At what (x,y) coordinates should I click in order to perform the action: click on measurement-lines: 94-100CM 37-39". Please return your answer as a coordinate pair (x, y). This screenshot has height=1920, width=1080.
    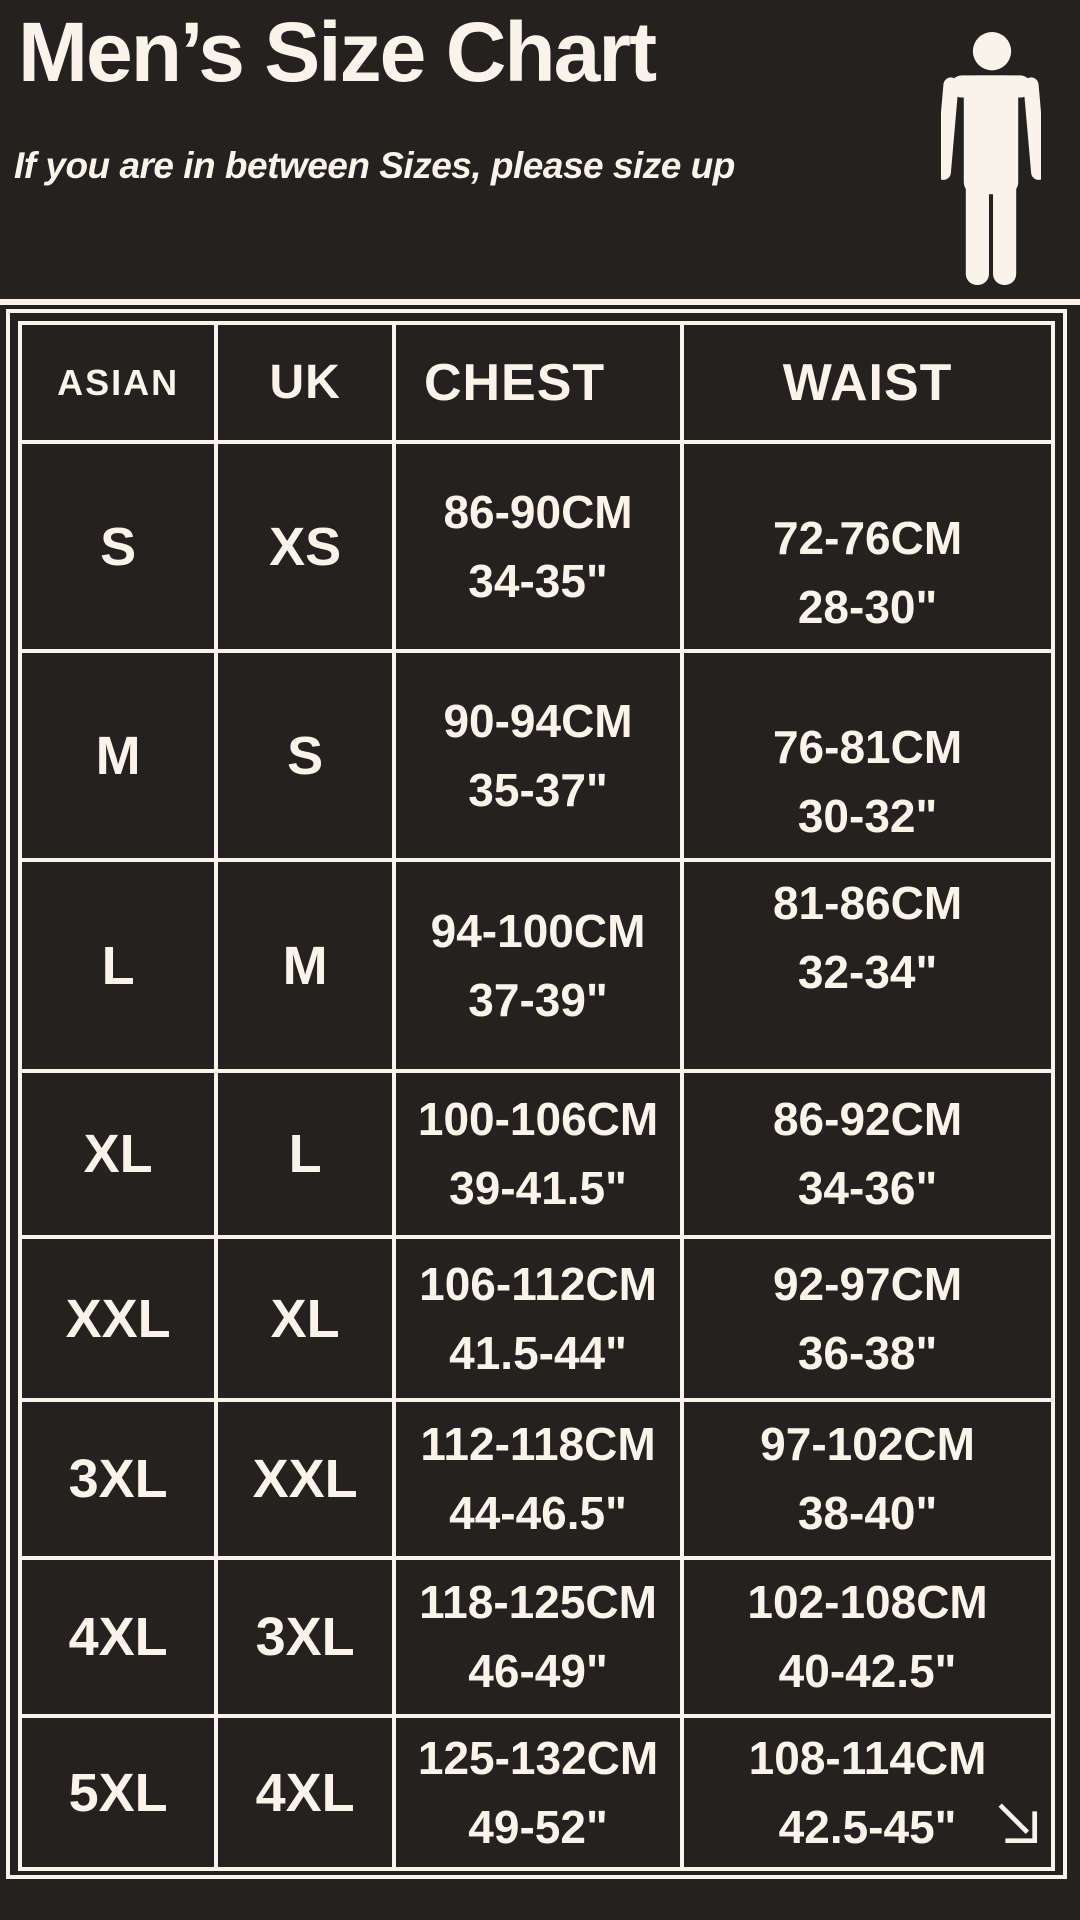
    Looking at the image, I should click on (538, 965).